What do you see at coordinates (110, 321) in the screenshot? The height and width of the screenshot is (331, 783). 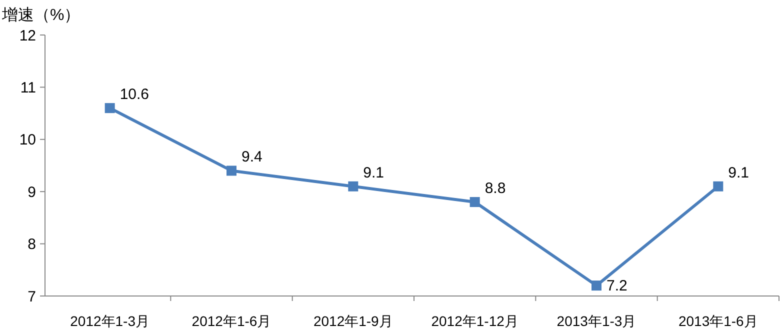 I see `x-tick-label: 2012年1-3月` at bounding box center [110, 321].